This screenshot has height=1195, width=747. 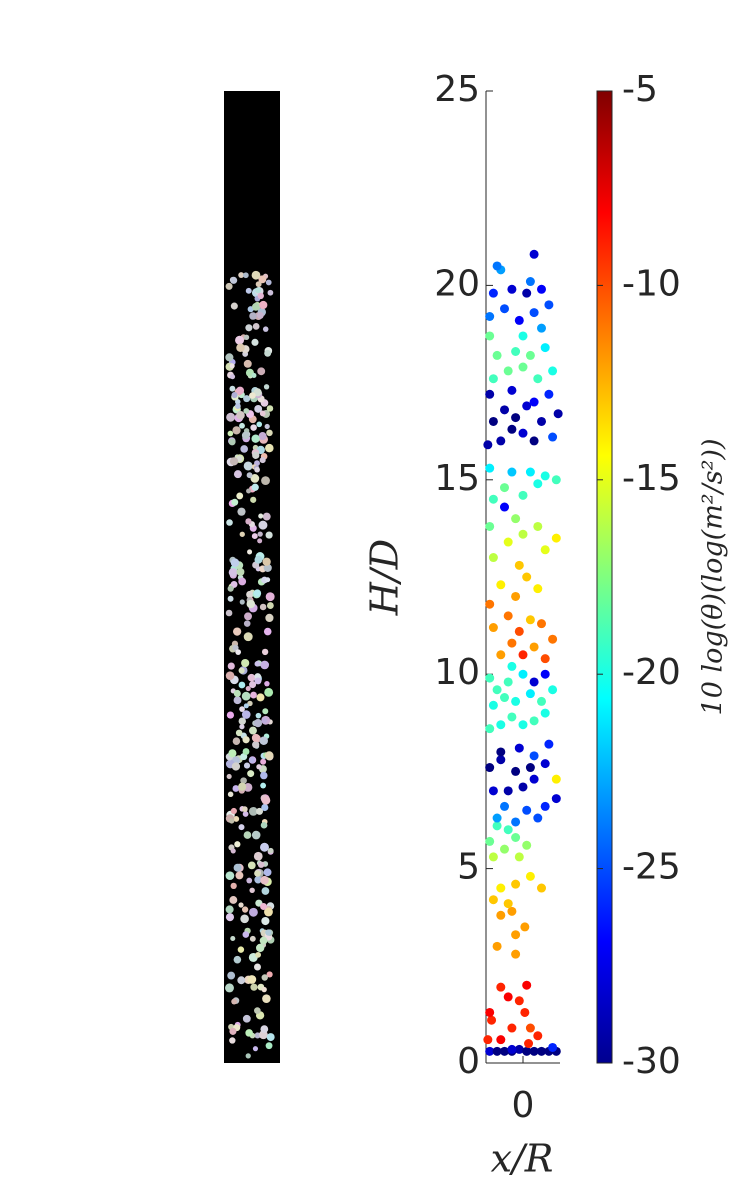 What do you see at coordinates (604, 577) in the screenshot?
I see `colorbar` at bounding box center [604, 577].